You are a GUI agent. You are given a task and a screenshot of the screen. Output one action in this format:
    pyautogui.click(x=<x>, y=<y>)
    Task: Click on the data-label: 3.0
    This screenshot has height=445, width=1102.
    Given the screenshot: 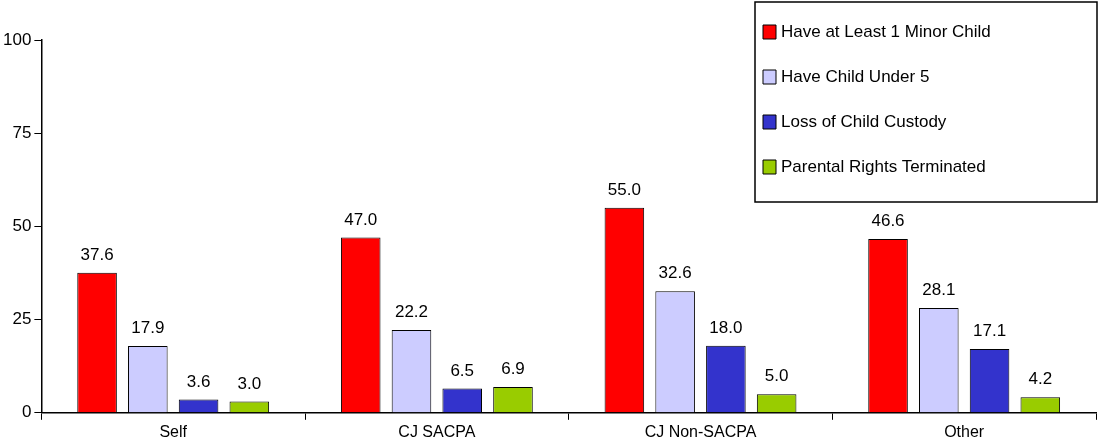 What is the action you would take?
    pyautogui.click(x=249, y=383)
    